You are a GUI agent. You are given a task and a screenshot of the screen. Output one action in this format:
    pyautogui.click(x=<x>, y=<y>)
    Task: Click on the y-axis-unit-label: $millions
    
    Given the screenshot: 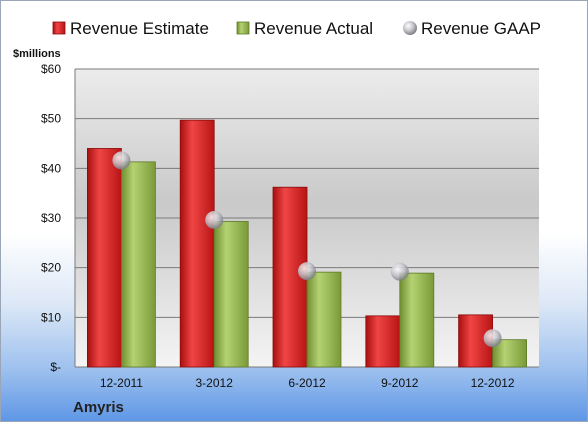 What is the action you would take?
    pyautogui.click(x=37, y=54)
    